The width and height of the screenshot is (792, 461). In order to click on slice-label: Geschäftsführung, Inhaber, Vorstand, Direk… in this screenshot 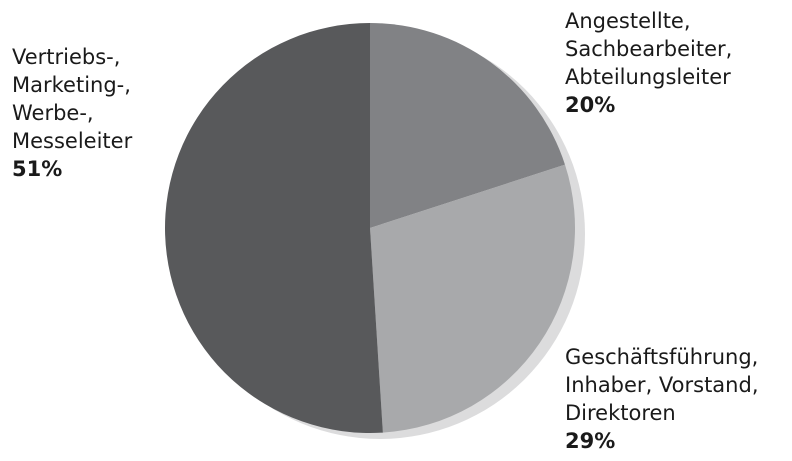, I will do `click(662, 385)`.